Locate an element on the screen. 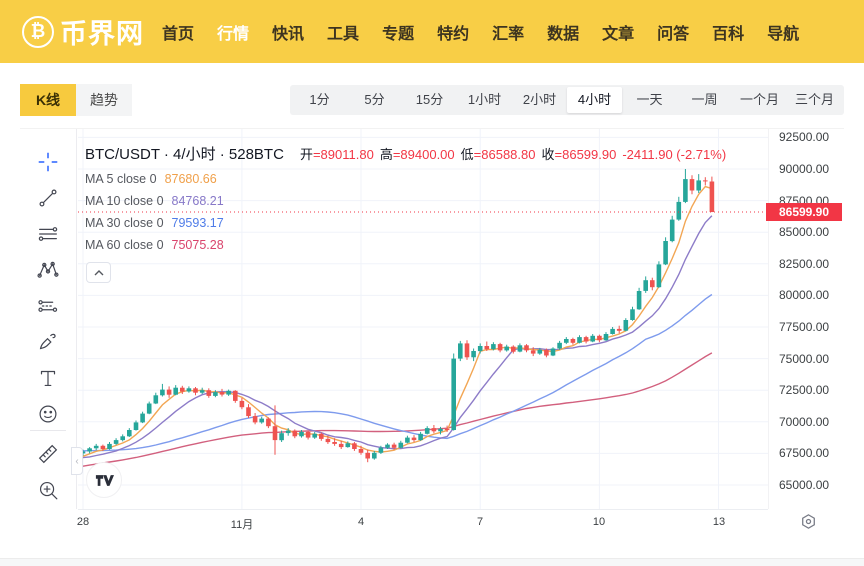 The width and height of the screenshot is (864, 566). nav-item-qa: 问答 is located at coordinates (673, 34).